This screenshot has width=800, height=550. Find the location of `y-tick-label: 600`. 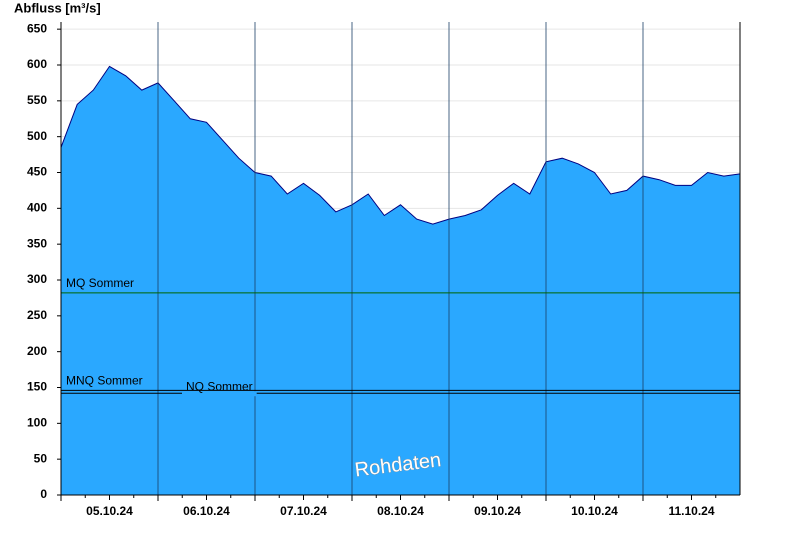

y-tick-label: 600 is located at coordinates (37, 64).